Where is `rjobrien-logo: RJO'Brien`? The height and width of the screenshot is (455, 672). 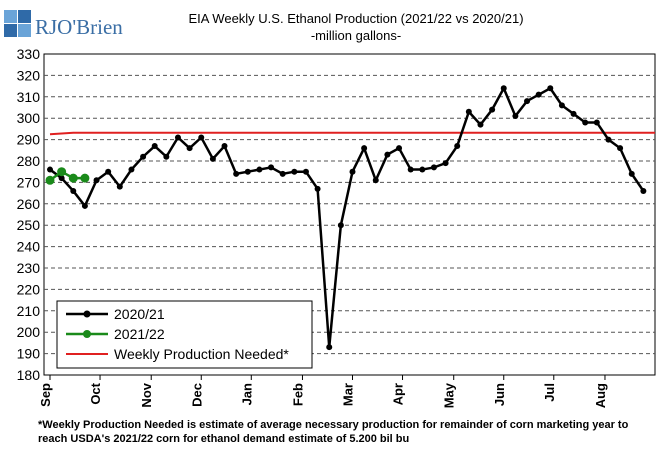 rjobrien-logo: RJO'Brien is located at coordinates (69, 28).